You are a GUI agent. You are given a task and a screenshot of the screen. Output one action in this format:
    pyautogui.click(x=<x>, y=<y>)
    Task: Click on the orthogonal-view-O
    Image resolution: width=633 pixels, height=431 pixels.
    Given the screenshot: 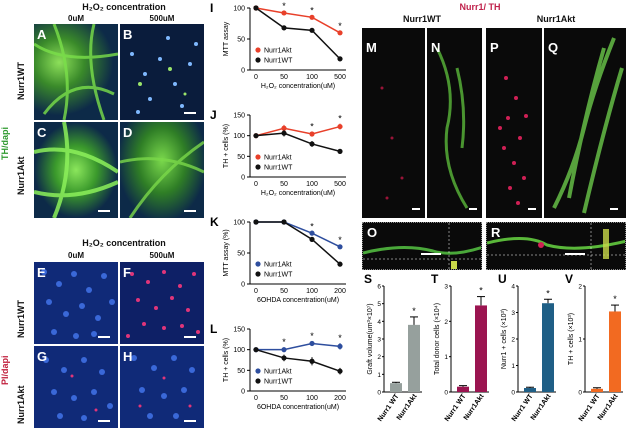 What is the action you would take?
    pyautogui.click(x=422, y=246)
    